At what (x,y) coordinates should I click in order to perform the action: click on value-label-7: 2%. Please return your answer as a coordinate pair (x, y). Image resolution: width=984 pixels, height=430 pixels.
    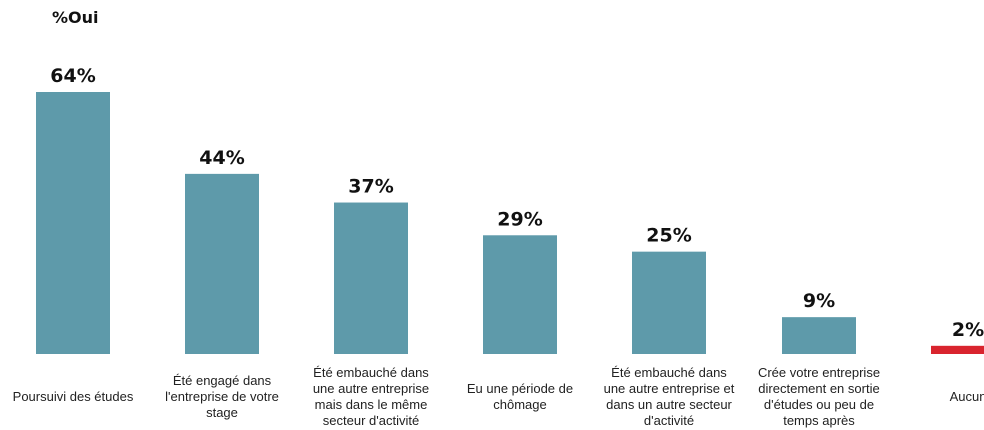
    Looking at the image, I should click on (968, 330).